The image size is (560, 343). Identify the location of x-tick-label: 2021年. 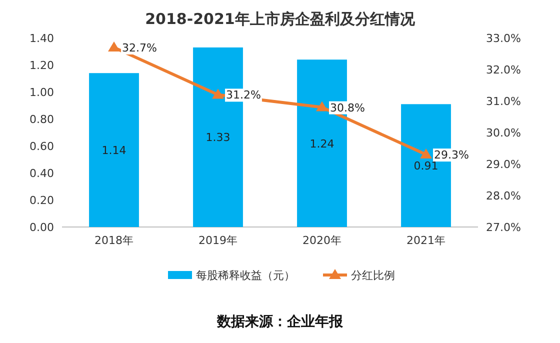
(426, 240).